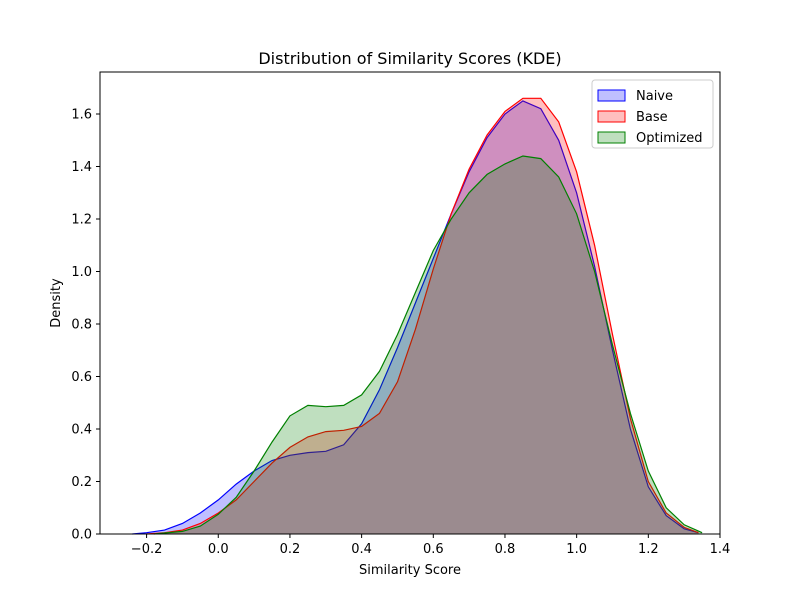  What do you see at coordinates (147, 549) in the screenshot?
I see `x-tick-label: −0.2` at bounding box center [147, 549].